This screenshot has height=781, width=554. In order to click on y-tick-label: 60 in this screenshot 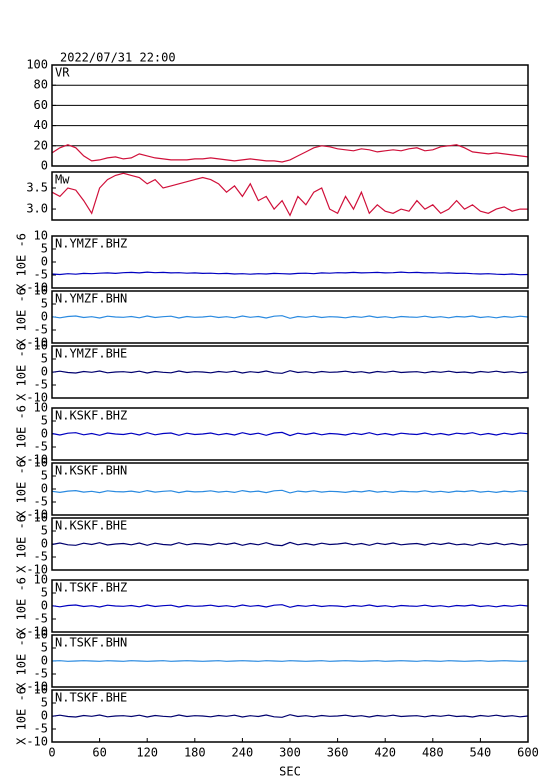, I will do `click(41, 105)`.